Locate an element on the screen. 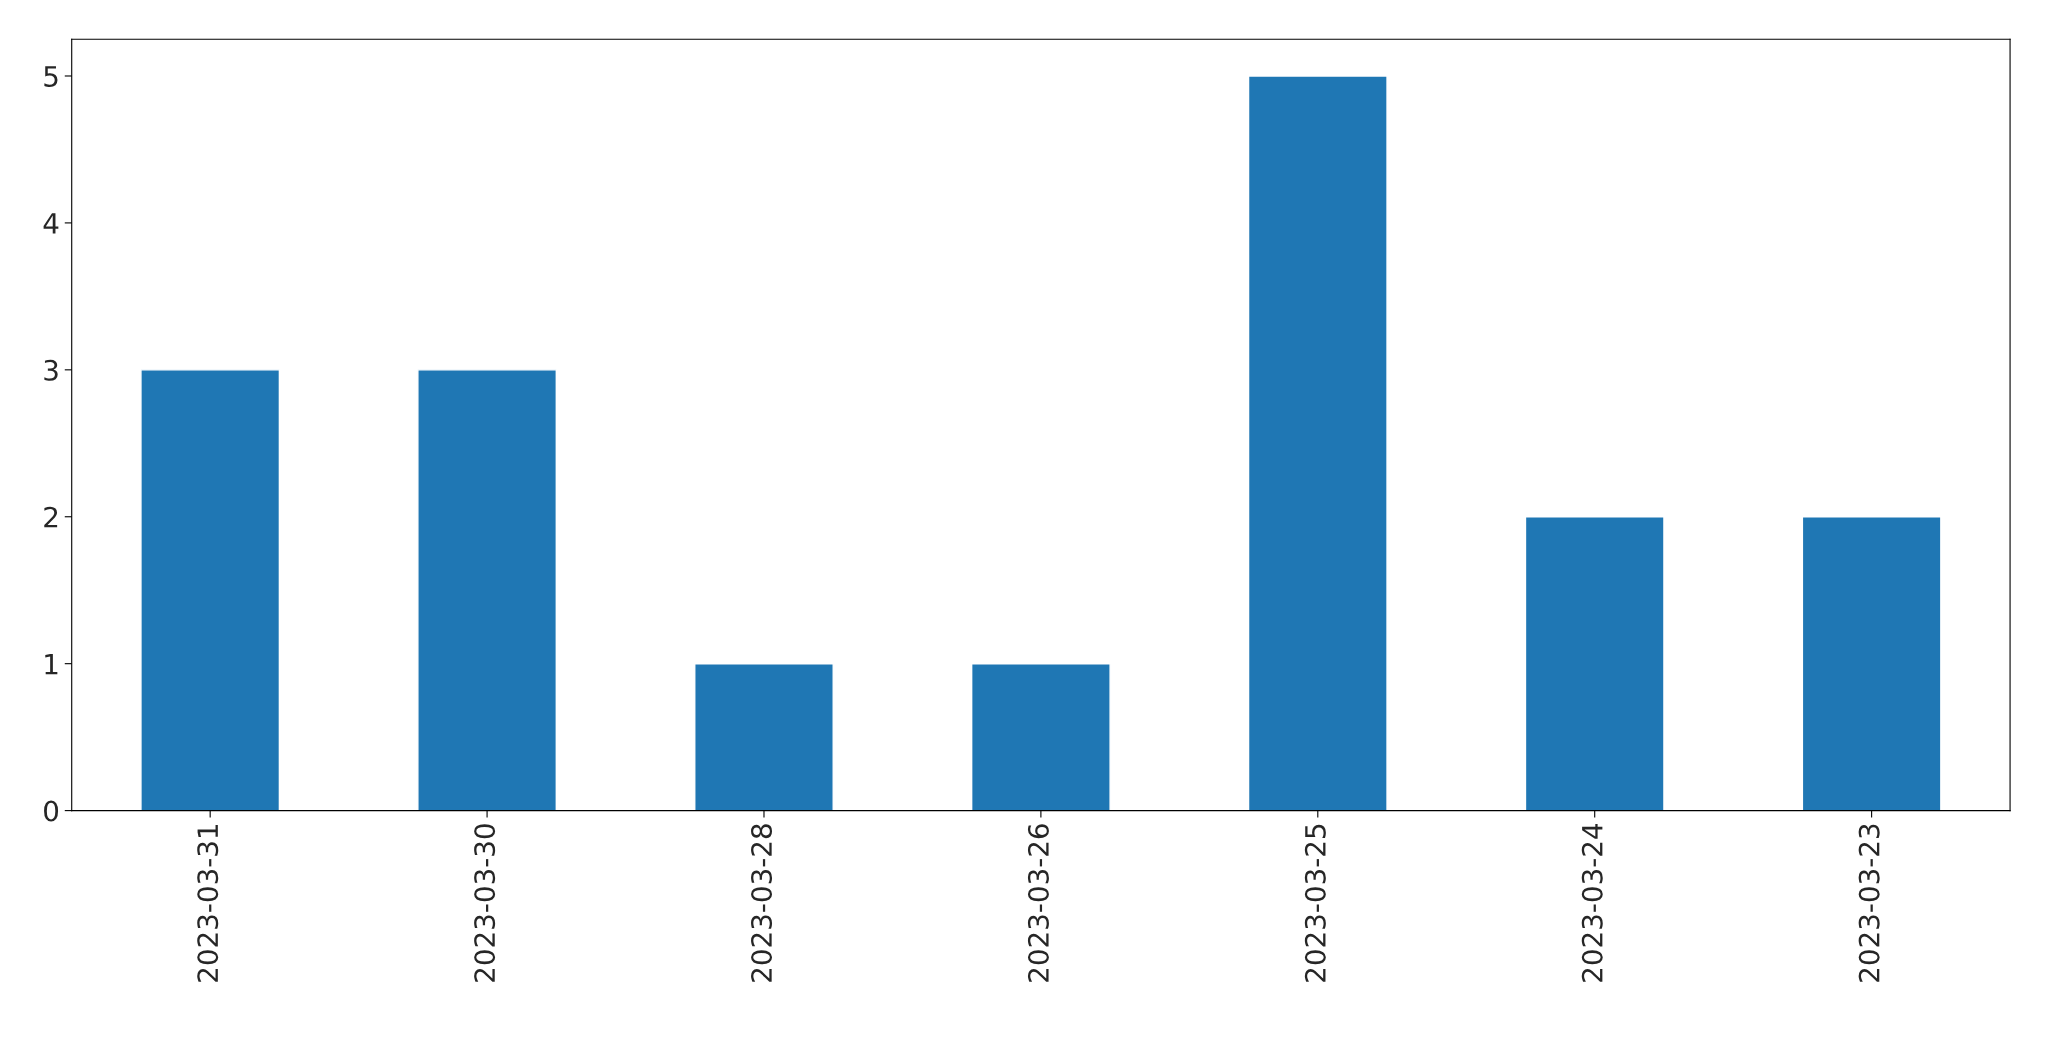 This screenshot has height=1061, width=2049. y-tick-label: 2 is located at coordinates (51, 517).